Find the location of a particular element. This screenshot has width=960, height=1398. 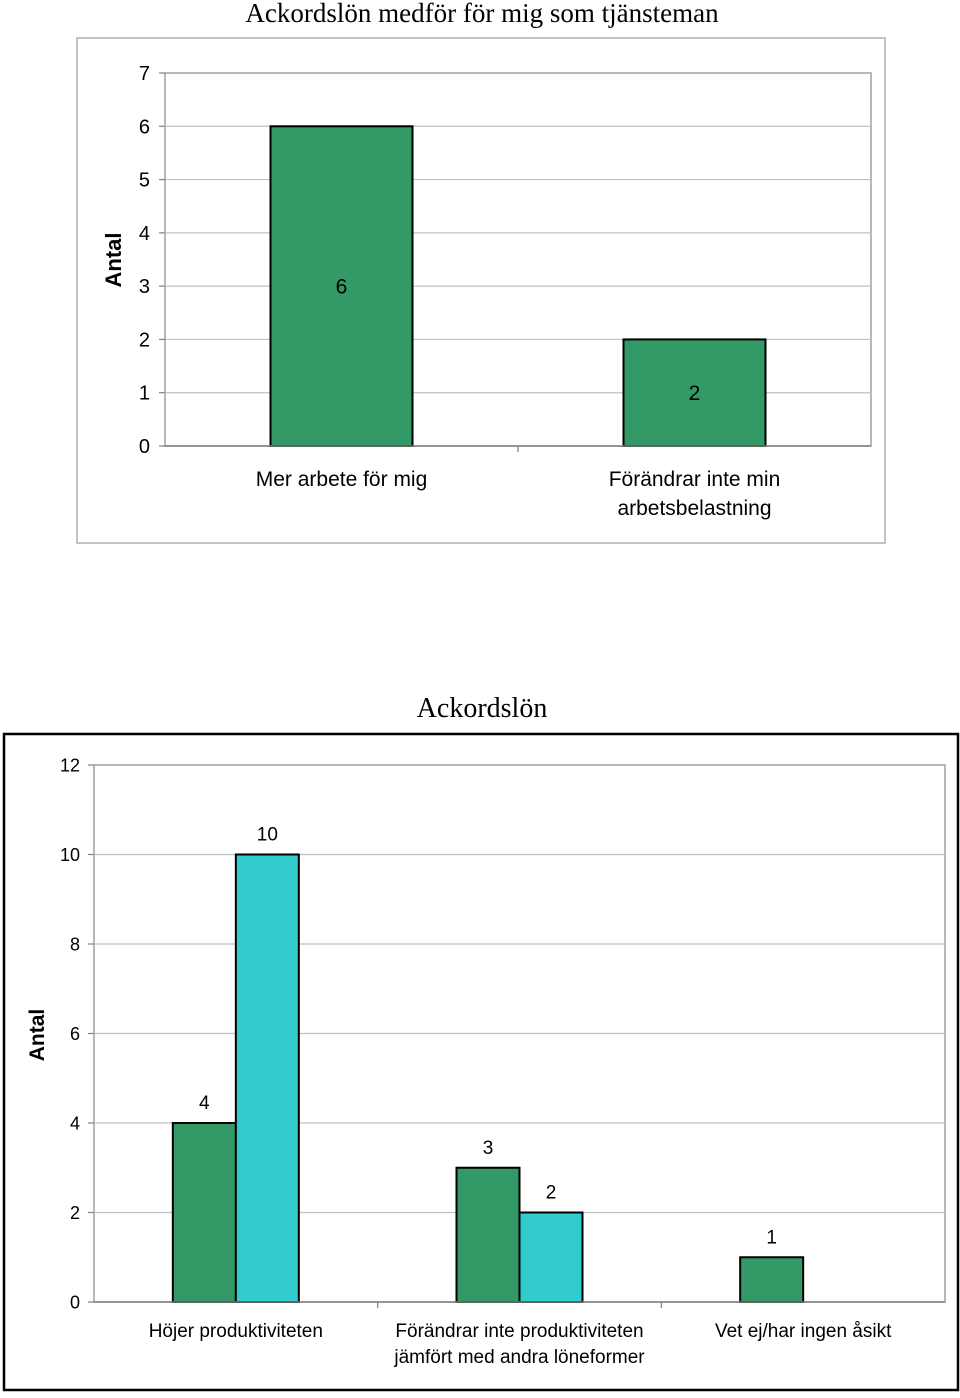

data-label: 10 is located at coordinates (267, 835).